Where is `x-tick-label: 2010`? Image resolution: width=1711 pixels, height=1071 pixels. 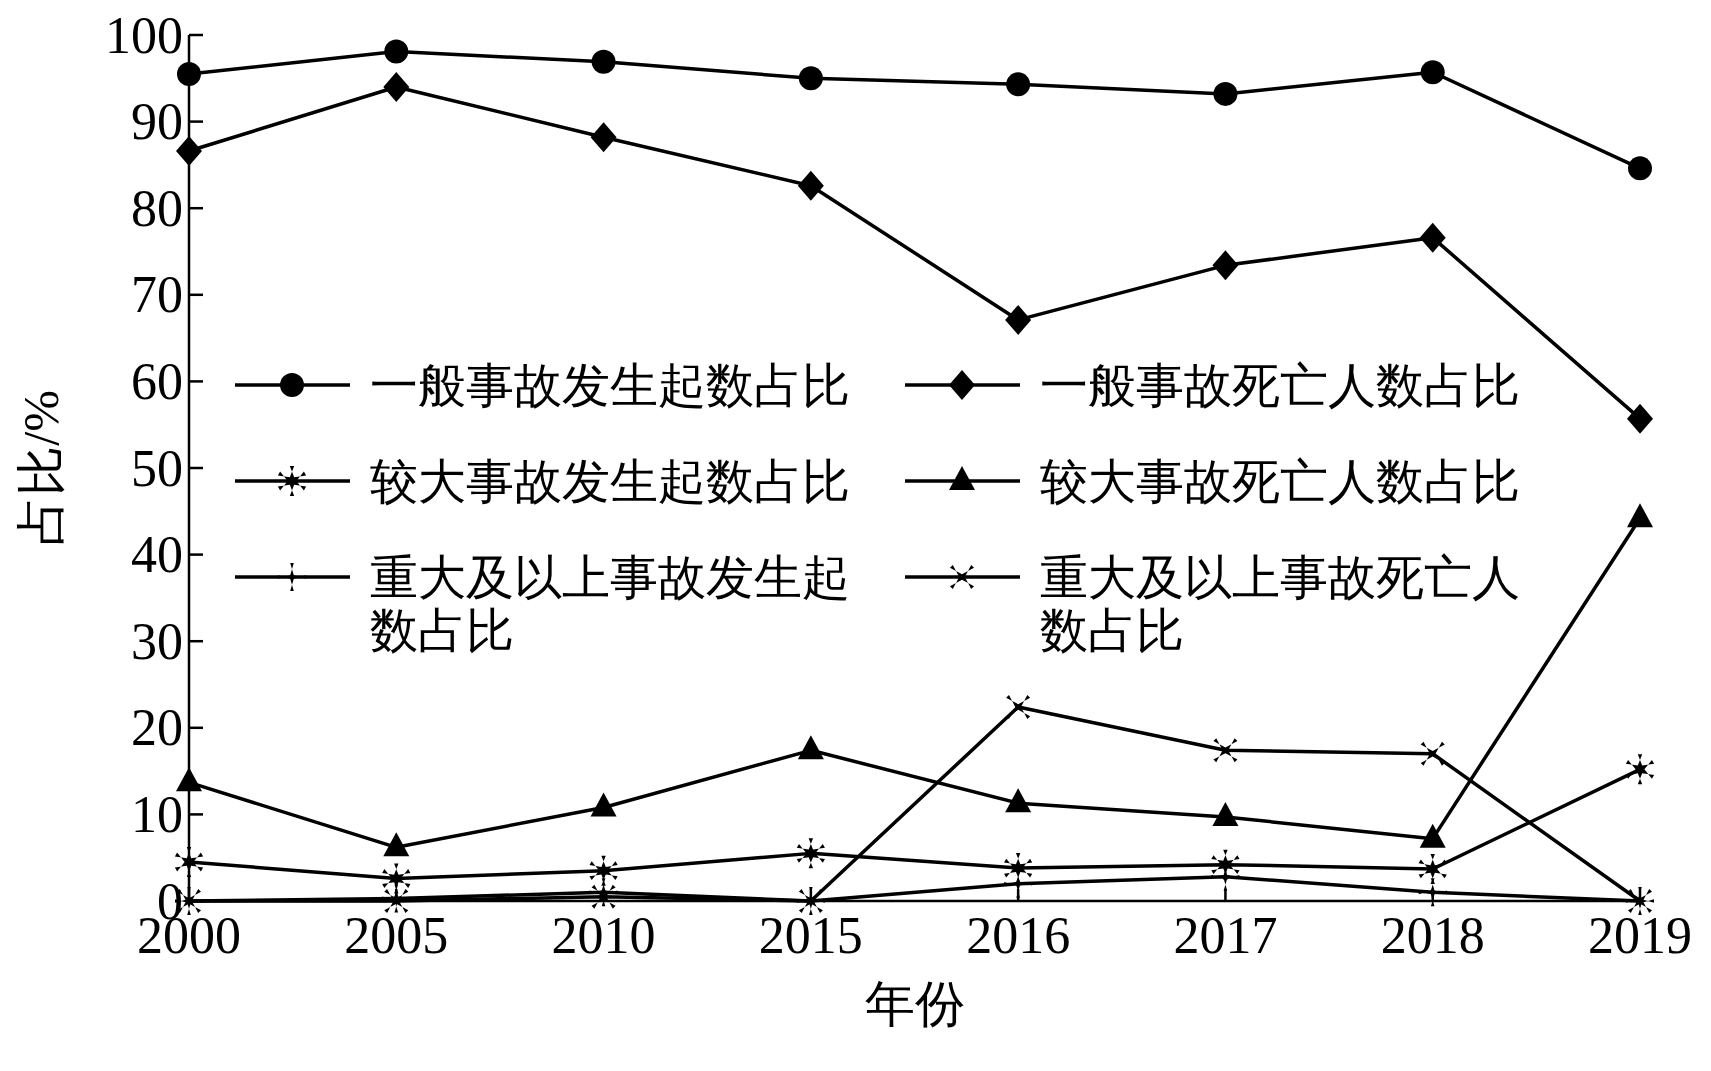 x-tick-label: 2010 is located at coordinates (603, 935).